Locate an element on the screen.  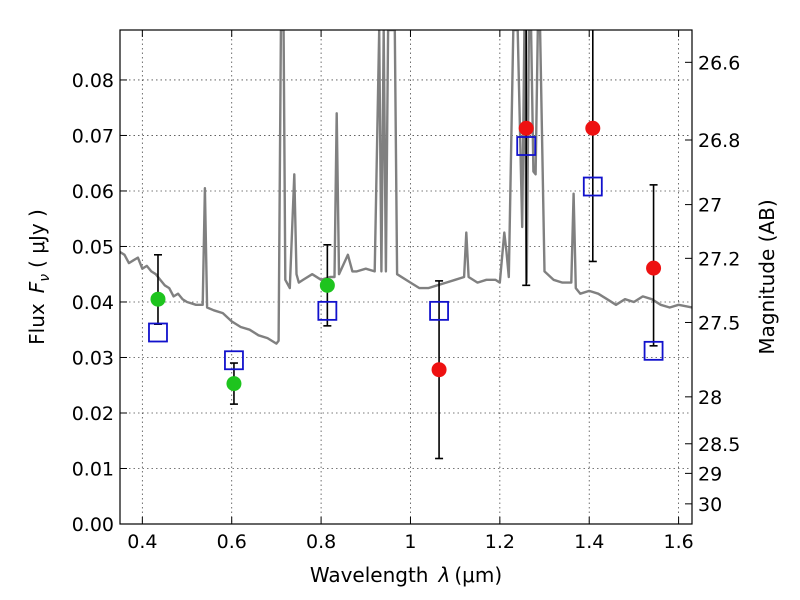
y2-tick-label: 27.5 is located at coordinates (719, 323).